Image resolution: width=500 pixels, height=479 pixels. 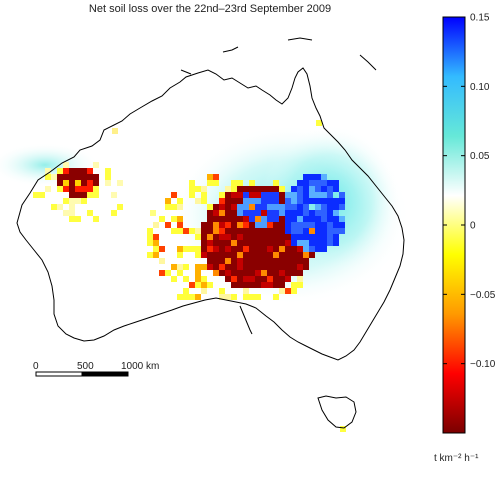 I want to click on island-small, so click(x=186, y=72).